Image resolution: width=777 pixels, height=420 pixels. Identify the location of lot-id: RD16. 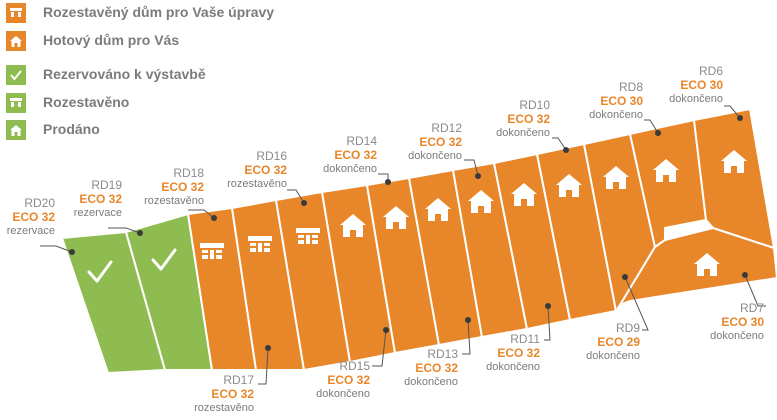
(271, 156).